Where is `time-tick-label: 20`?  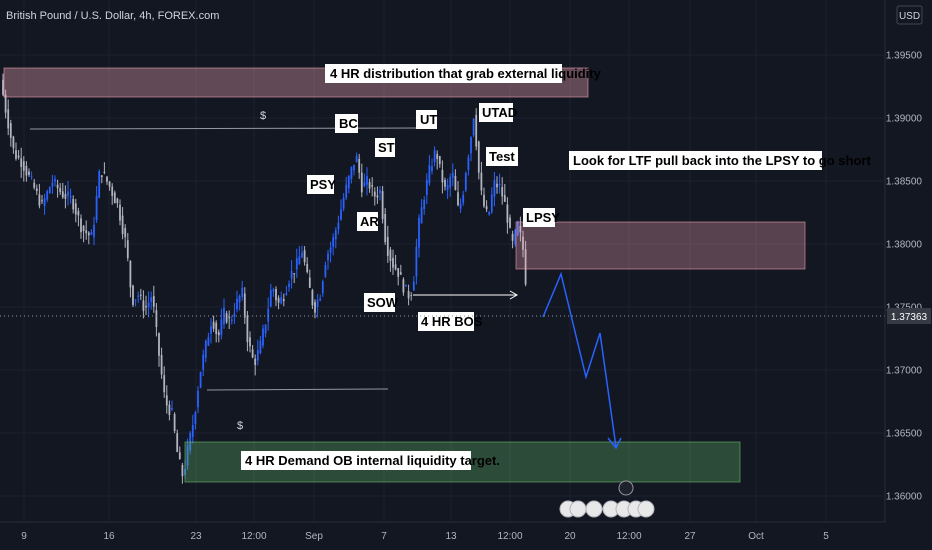
time-tick-label: 20 is located at coordinates (570, 536).